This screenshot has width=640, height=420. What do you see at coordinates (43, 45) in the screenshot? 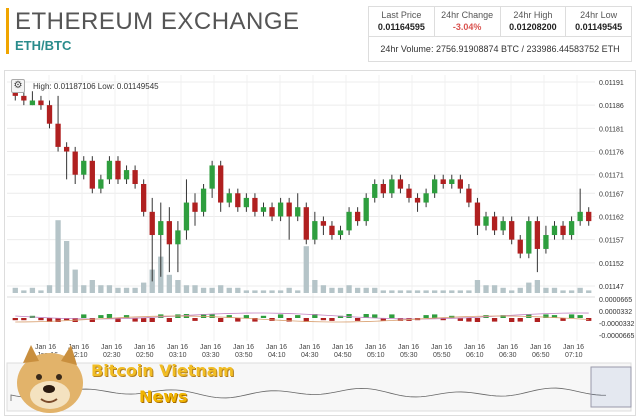
I see `trading-pair: ETH/BTC` at bounding box center [43, 45].